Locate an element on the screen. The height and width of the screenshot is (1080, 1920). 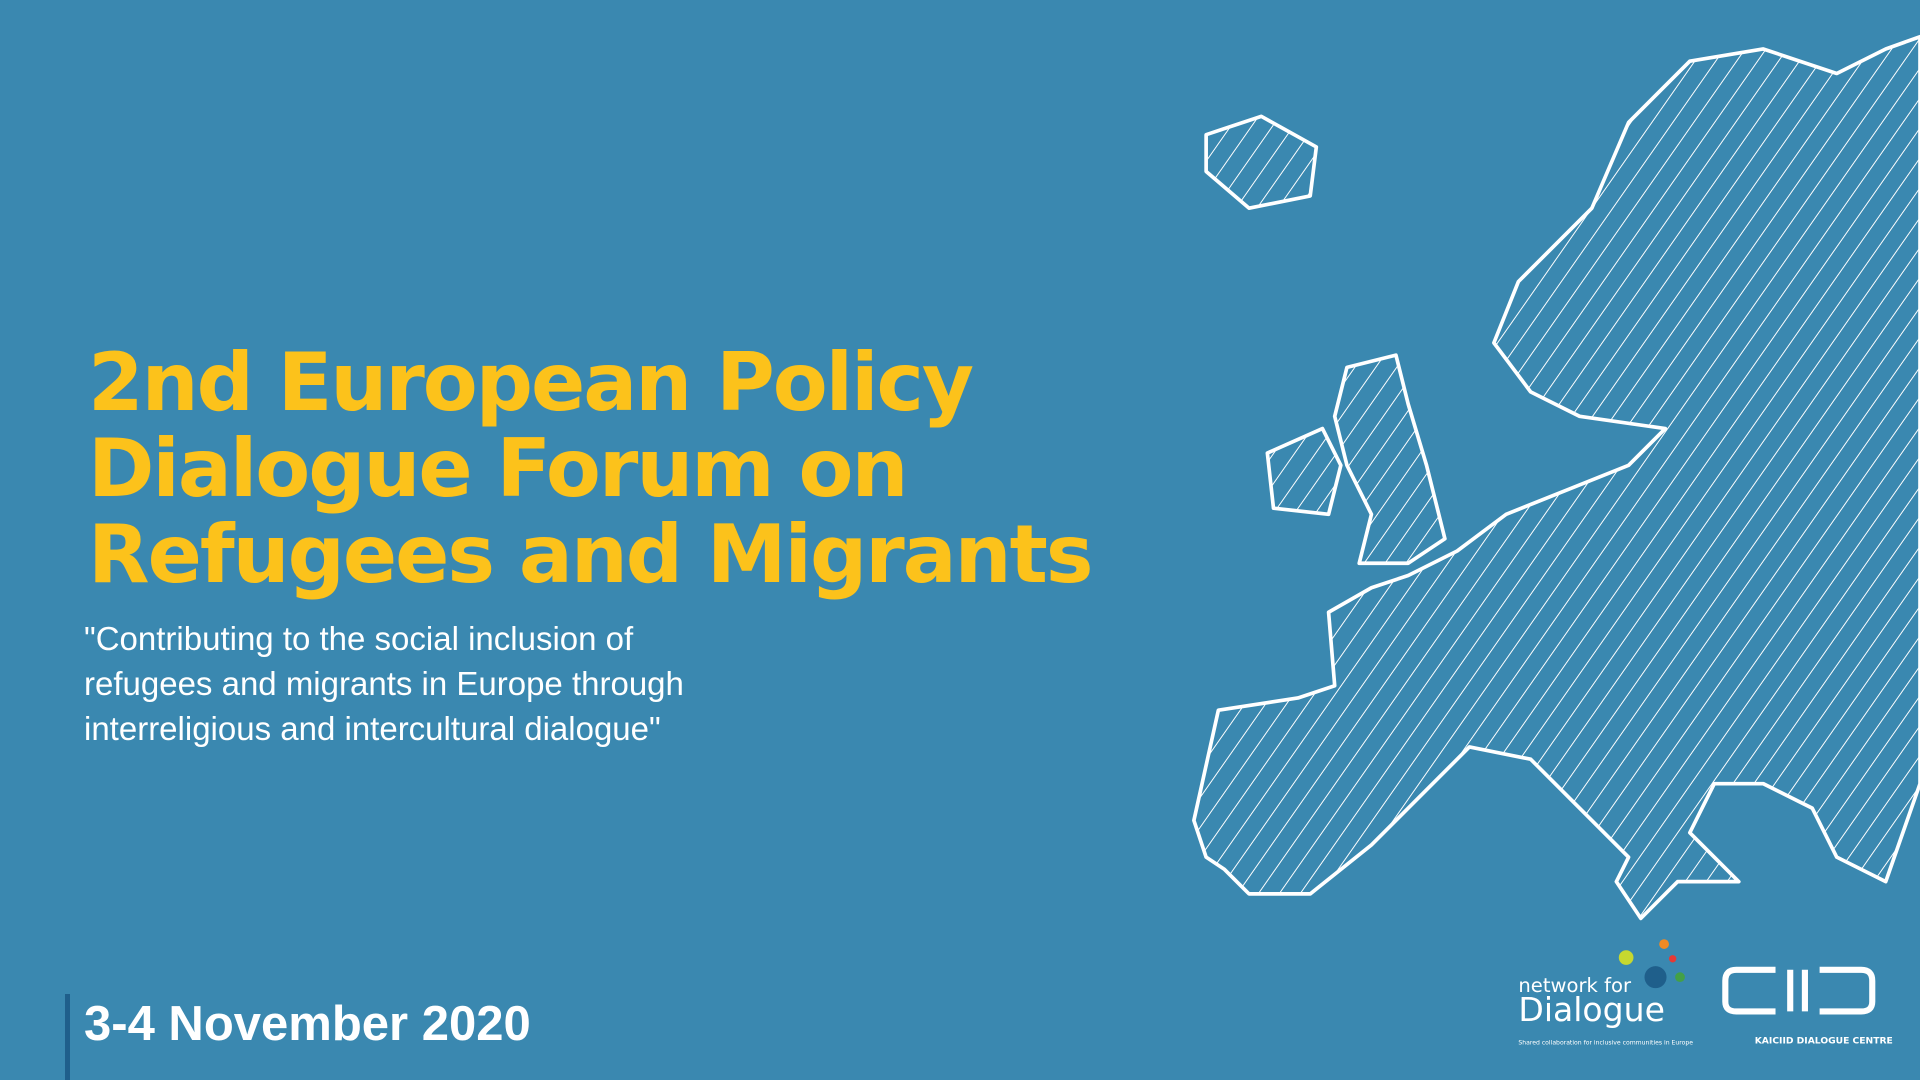
ireland is located at coordinates (1304, 471).